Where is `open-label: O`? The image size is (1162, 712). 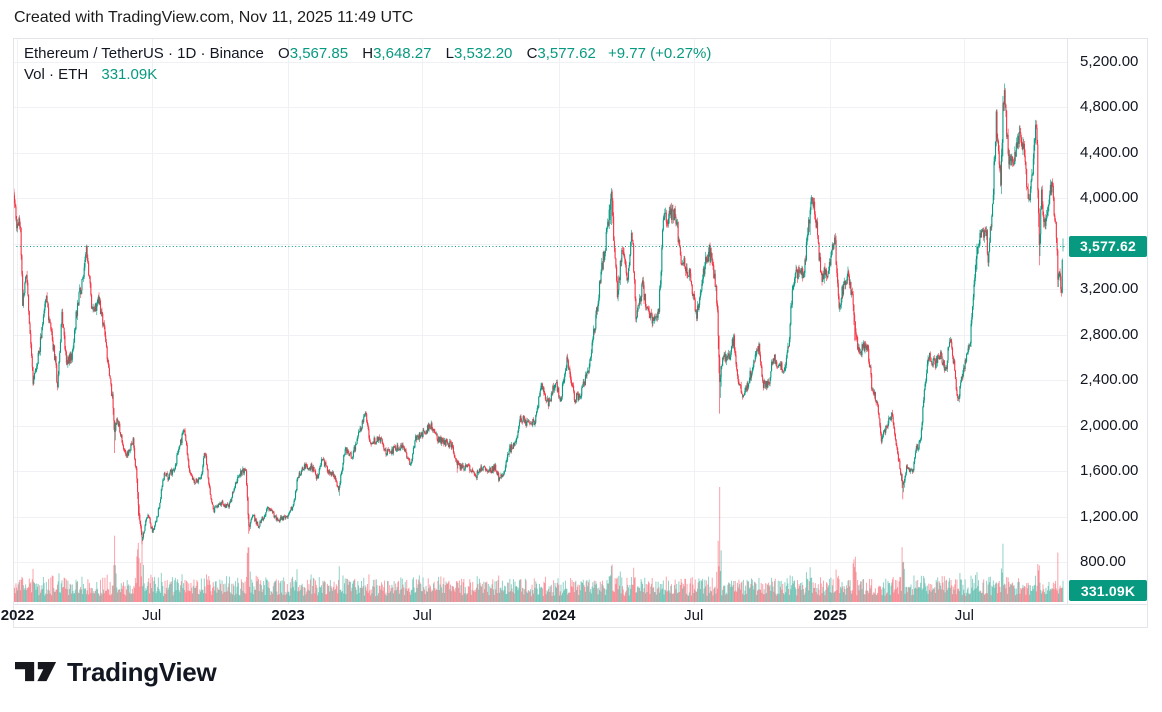 open-label: O is located at coordinates (284, 53).